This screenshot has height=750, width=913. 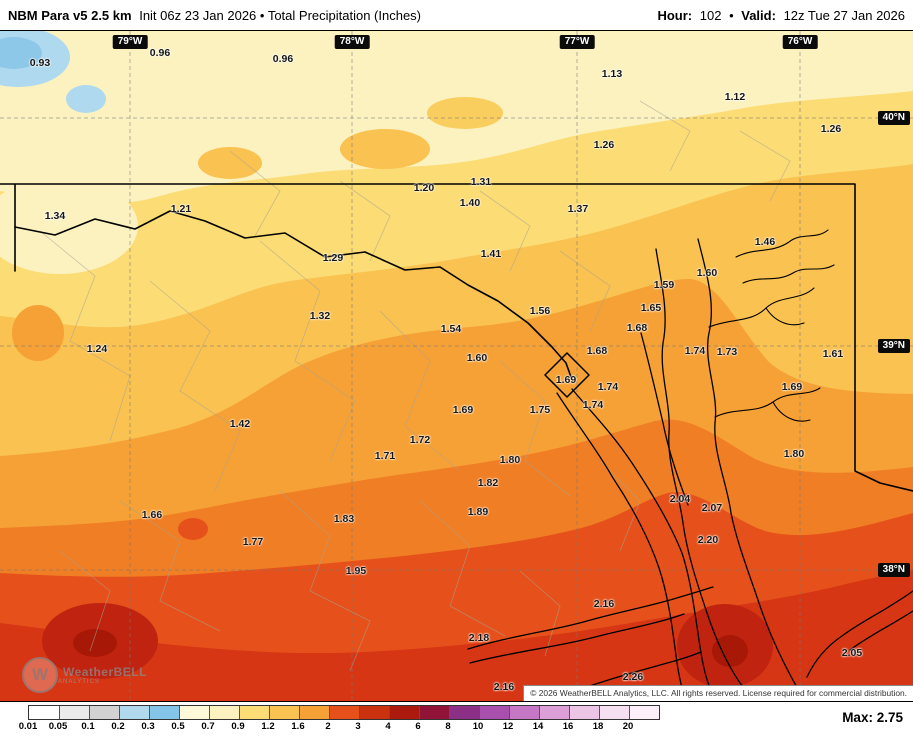 What do you see at coordinates (58, 726) in the screenshot?
I see `colorbar-tick-label: 0.05` at bounding box center [58, 726].